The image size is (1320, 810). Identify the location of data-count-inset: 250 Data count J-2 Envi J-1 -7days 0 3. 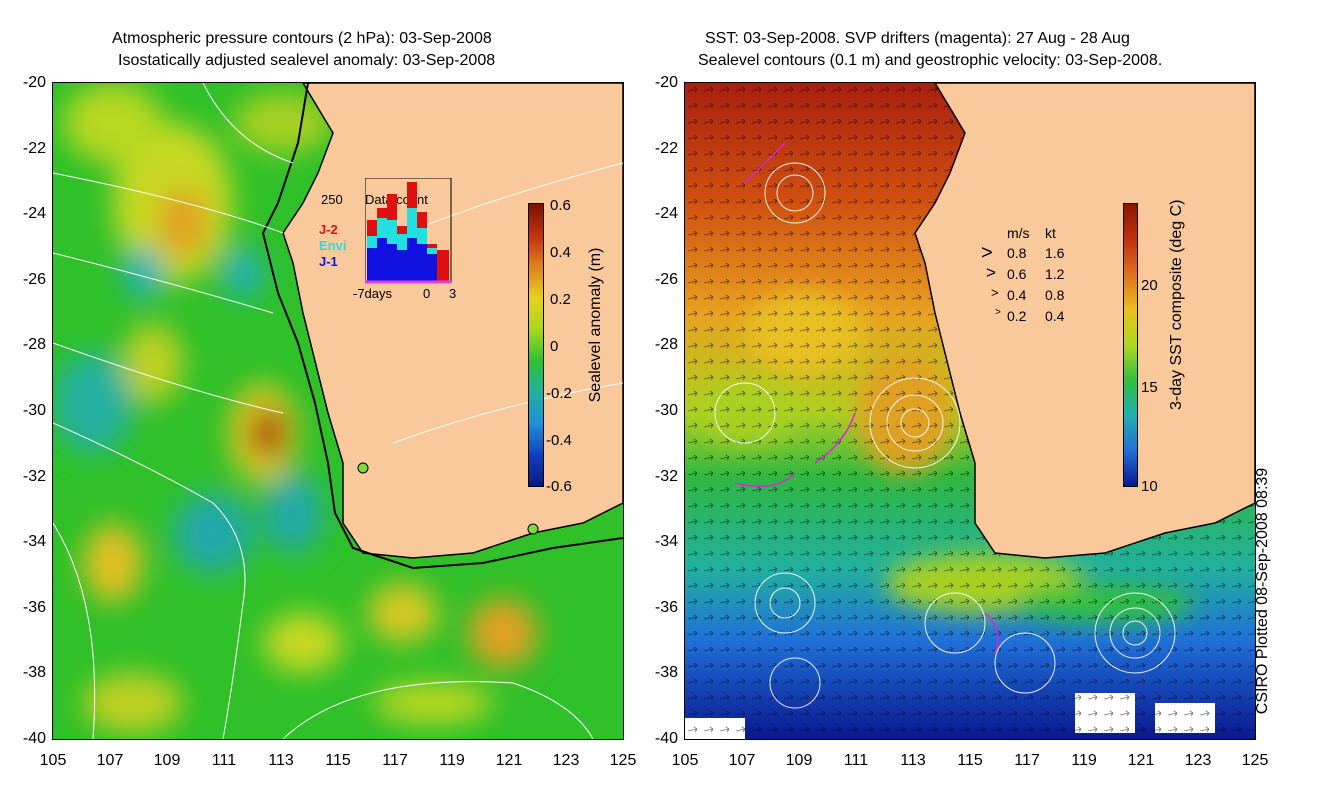
(390, 243).